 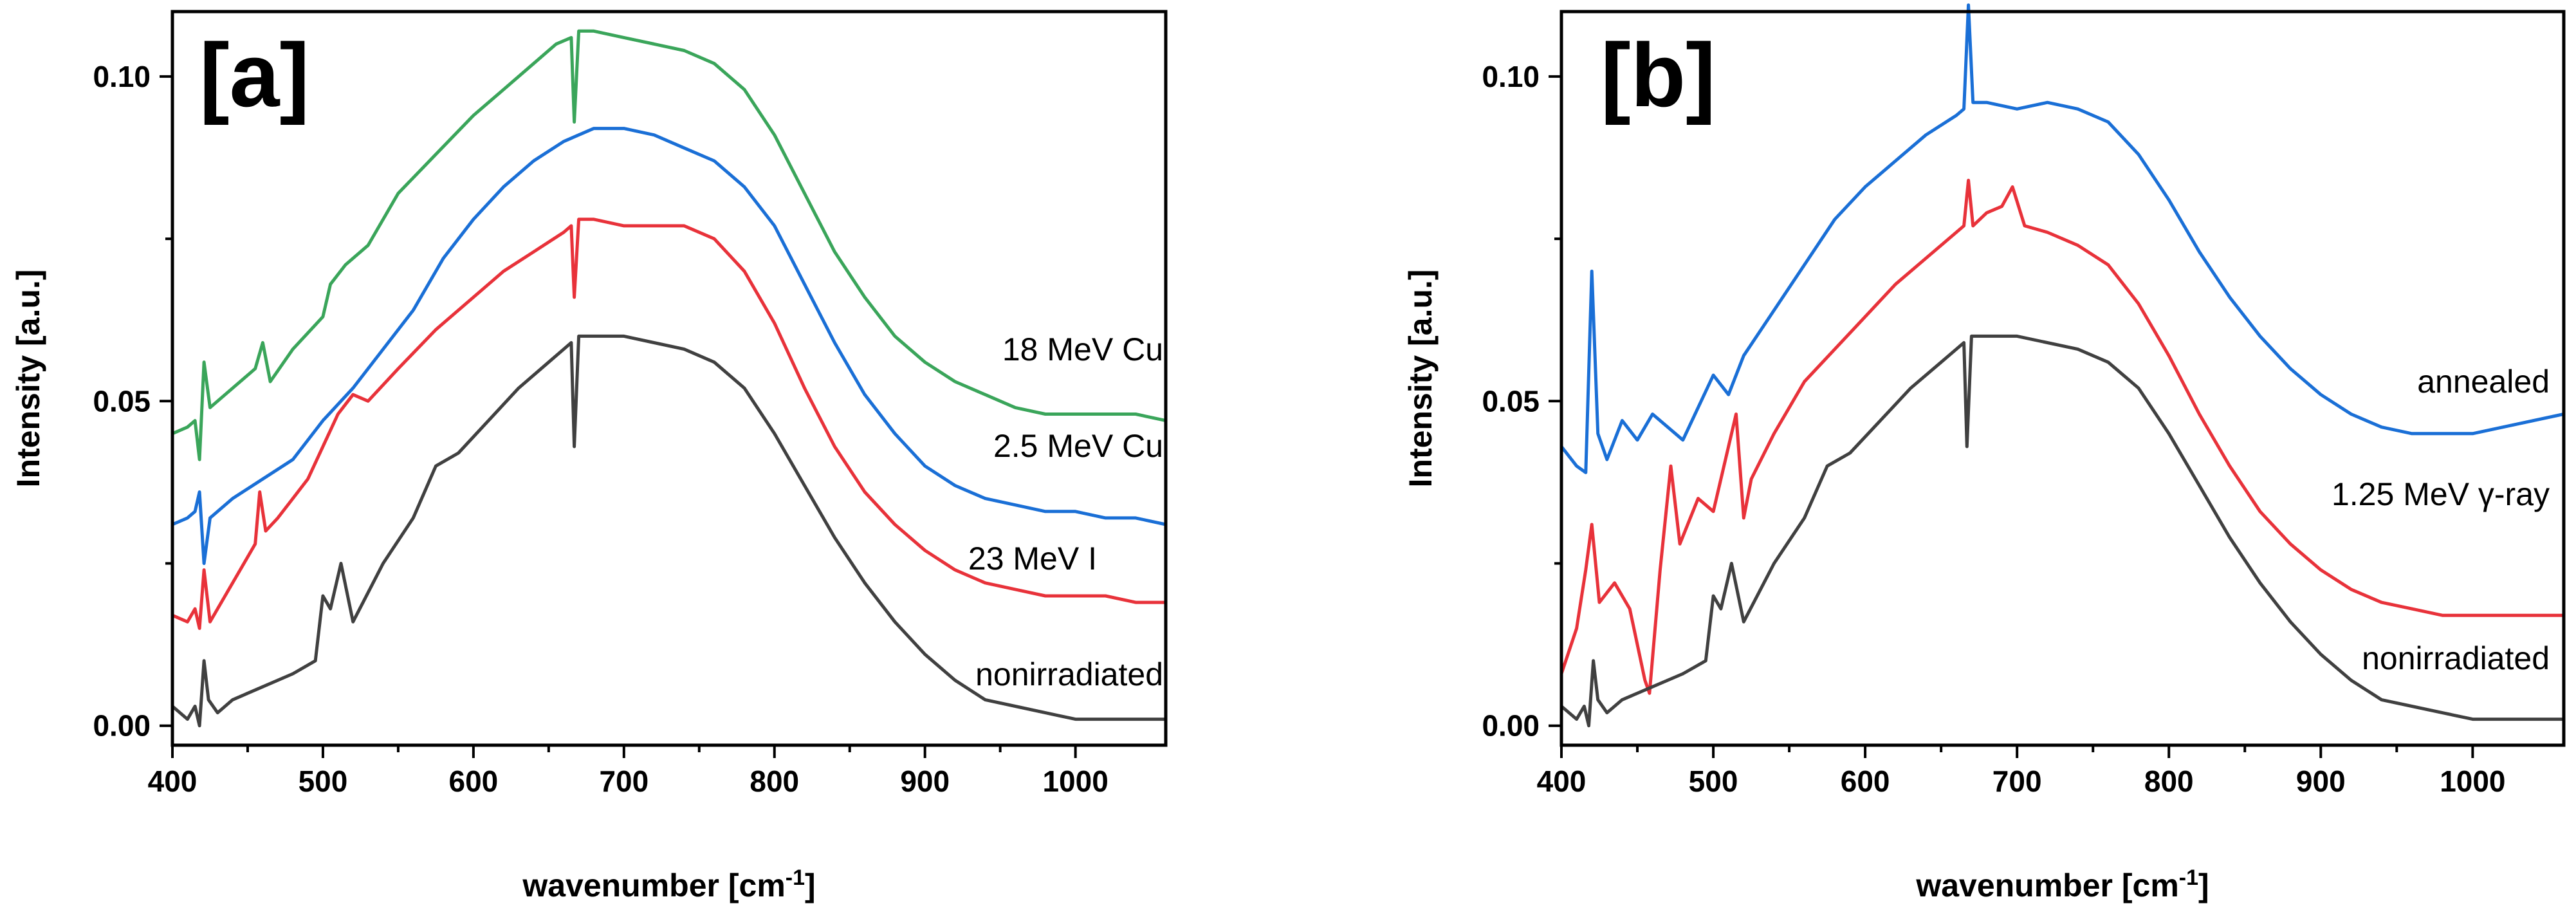 I want to click on x-tick-label-b-900: 900, so click(x=2321, y=781).